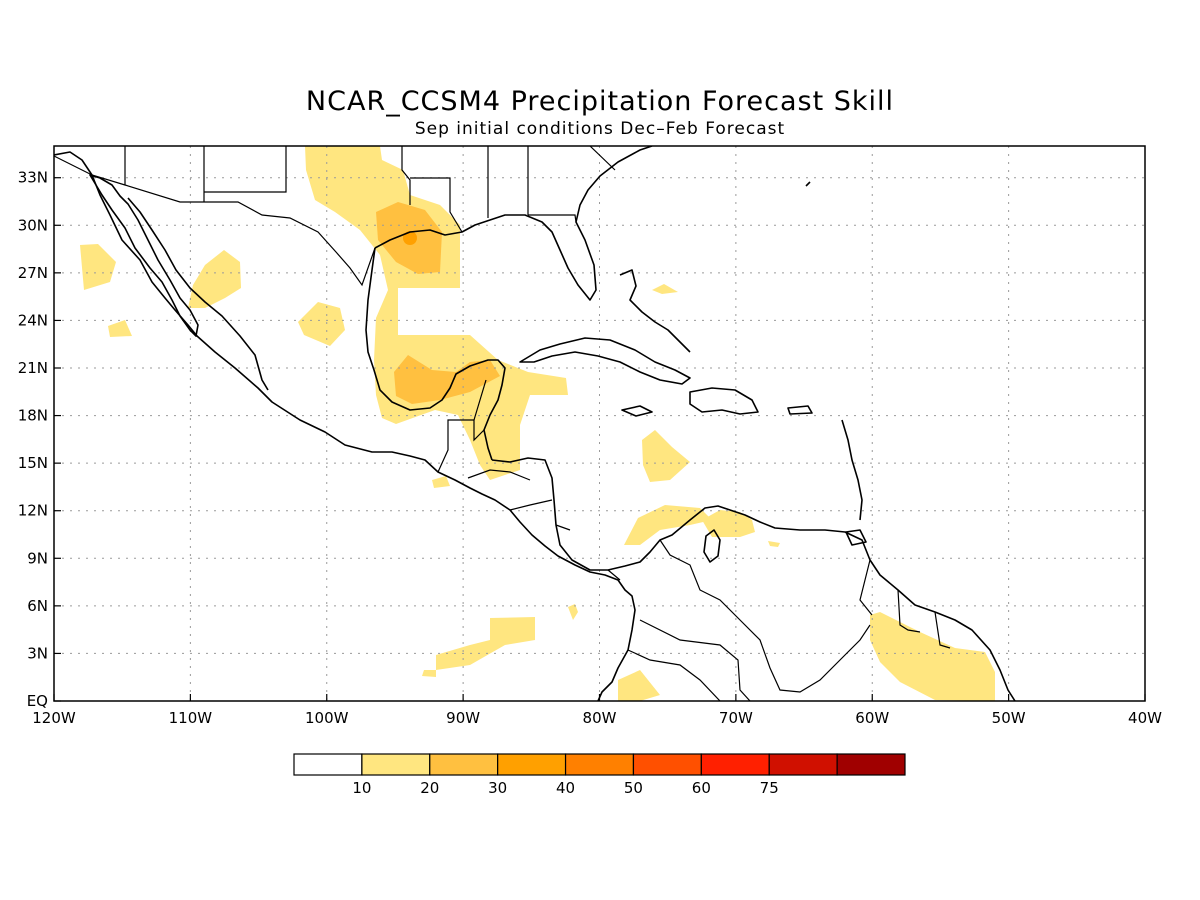 This screenshot has width=1200, height=900. Describe the element at coordinates (600, 718) in the screenshot. I see `x-tick-label: 80W` at that location.